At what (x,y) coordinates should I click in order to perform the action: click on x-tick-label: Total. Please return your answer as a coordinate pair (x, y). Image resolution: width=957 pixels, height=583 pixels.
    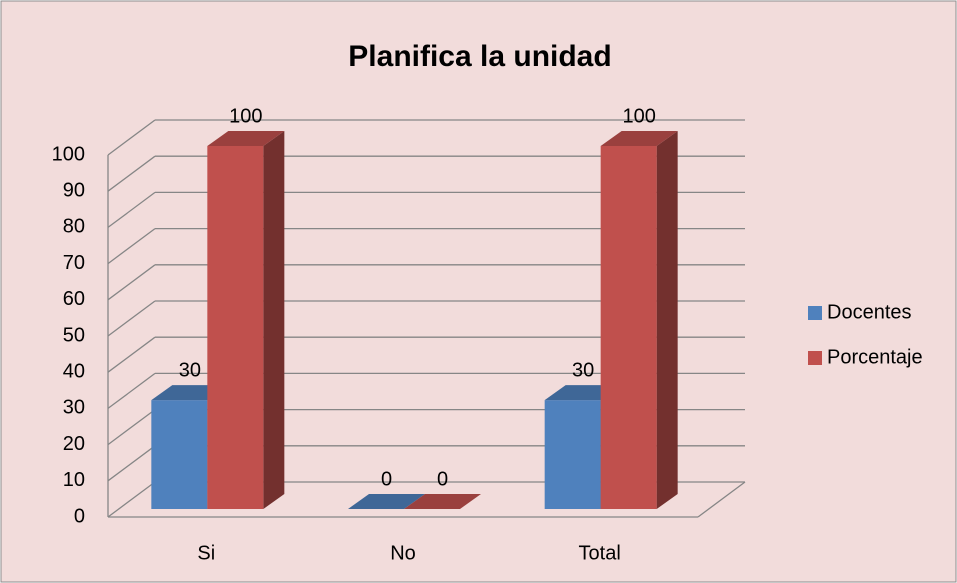
    Looking at the image, I should click on (600, 553).